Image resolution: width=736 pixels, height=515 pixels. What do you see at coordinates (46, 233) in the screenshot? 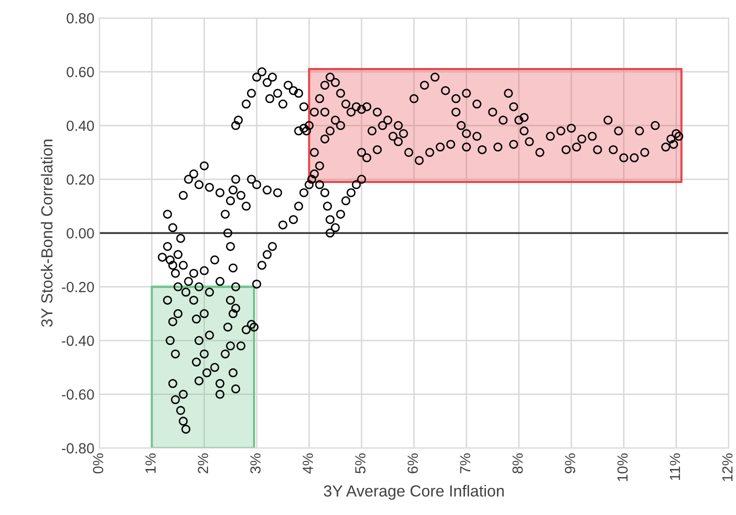
I see `y-axis-title: 3Y Stock-Bond Correlation` at bounding box center [46, 233].